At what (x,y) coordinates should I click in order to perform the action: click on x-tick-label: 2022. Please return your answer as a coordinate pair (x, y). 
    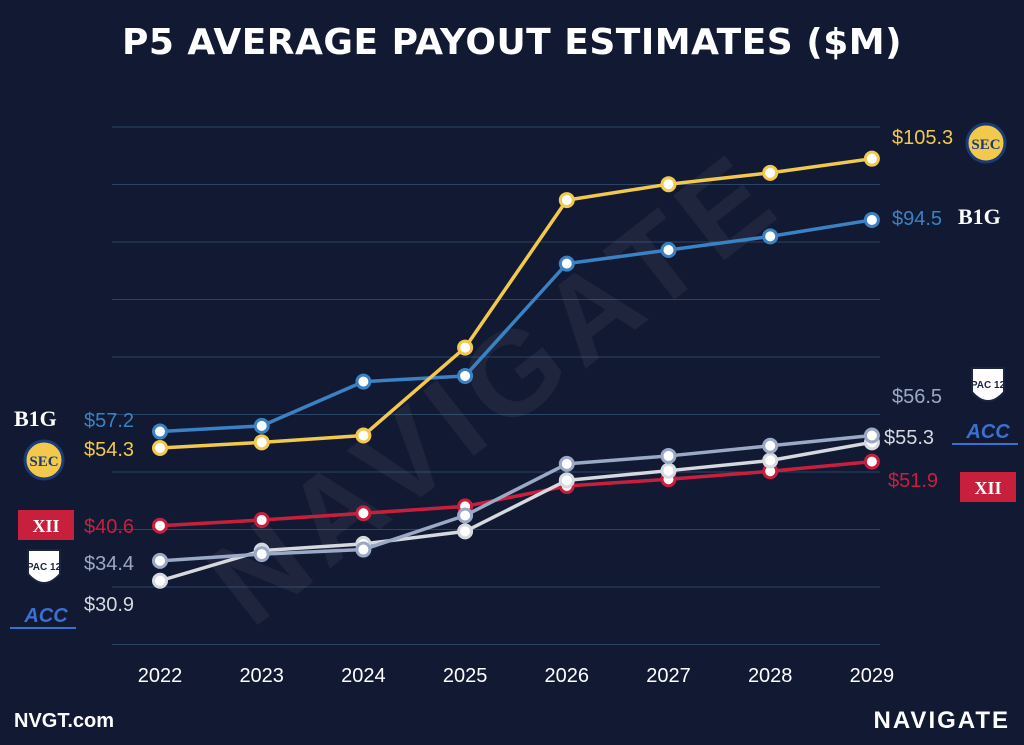
    Looking at the image, I should click on (160, 676).